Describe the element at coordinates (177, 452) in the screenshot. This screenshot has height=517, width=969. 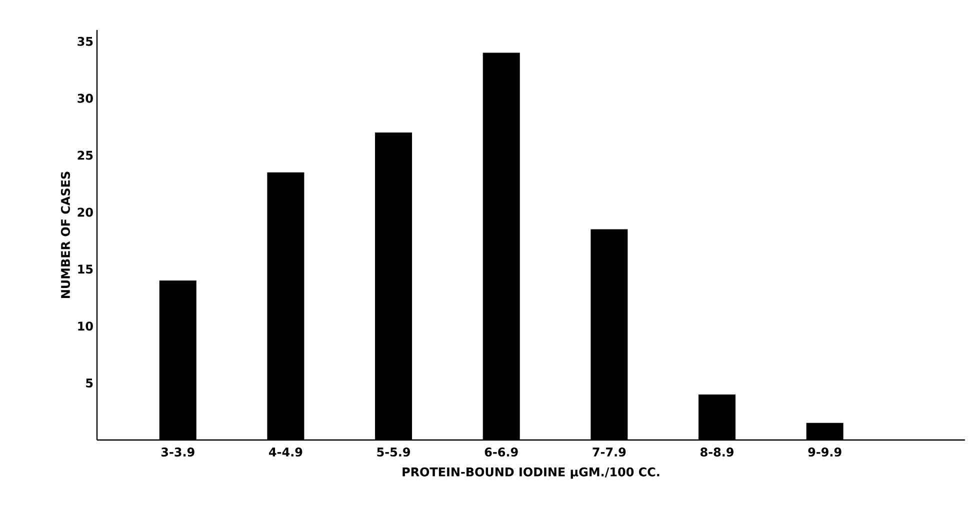
I see `x-tick-label: 3-3.9` at that location.